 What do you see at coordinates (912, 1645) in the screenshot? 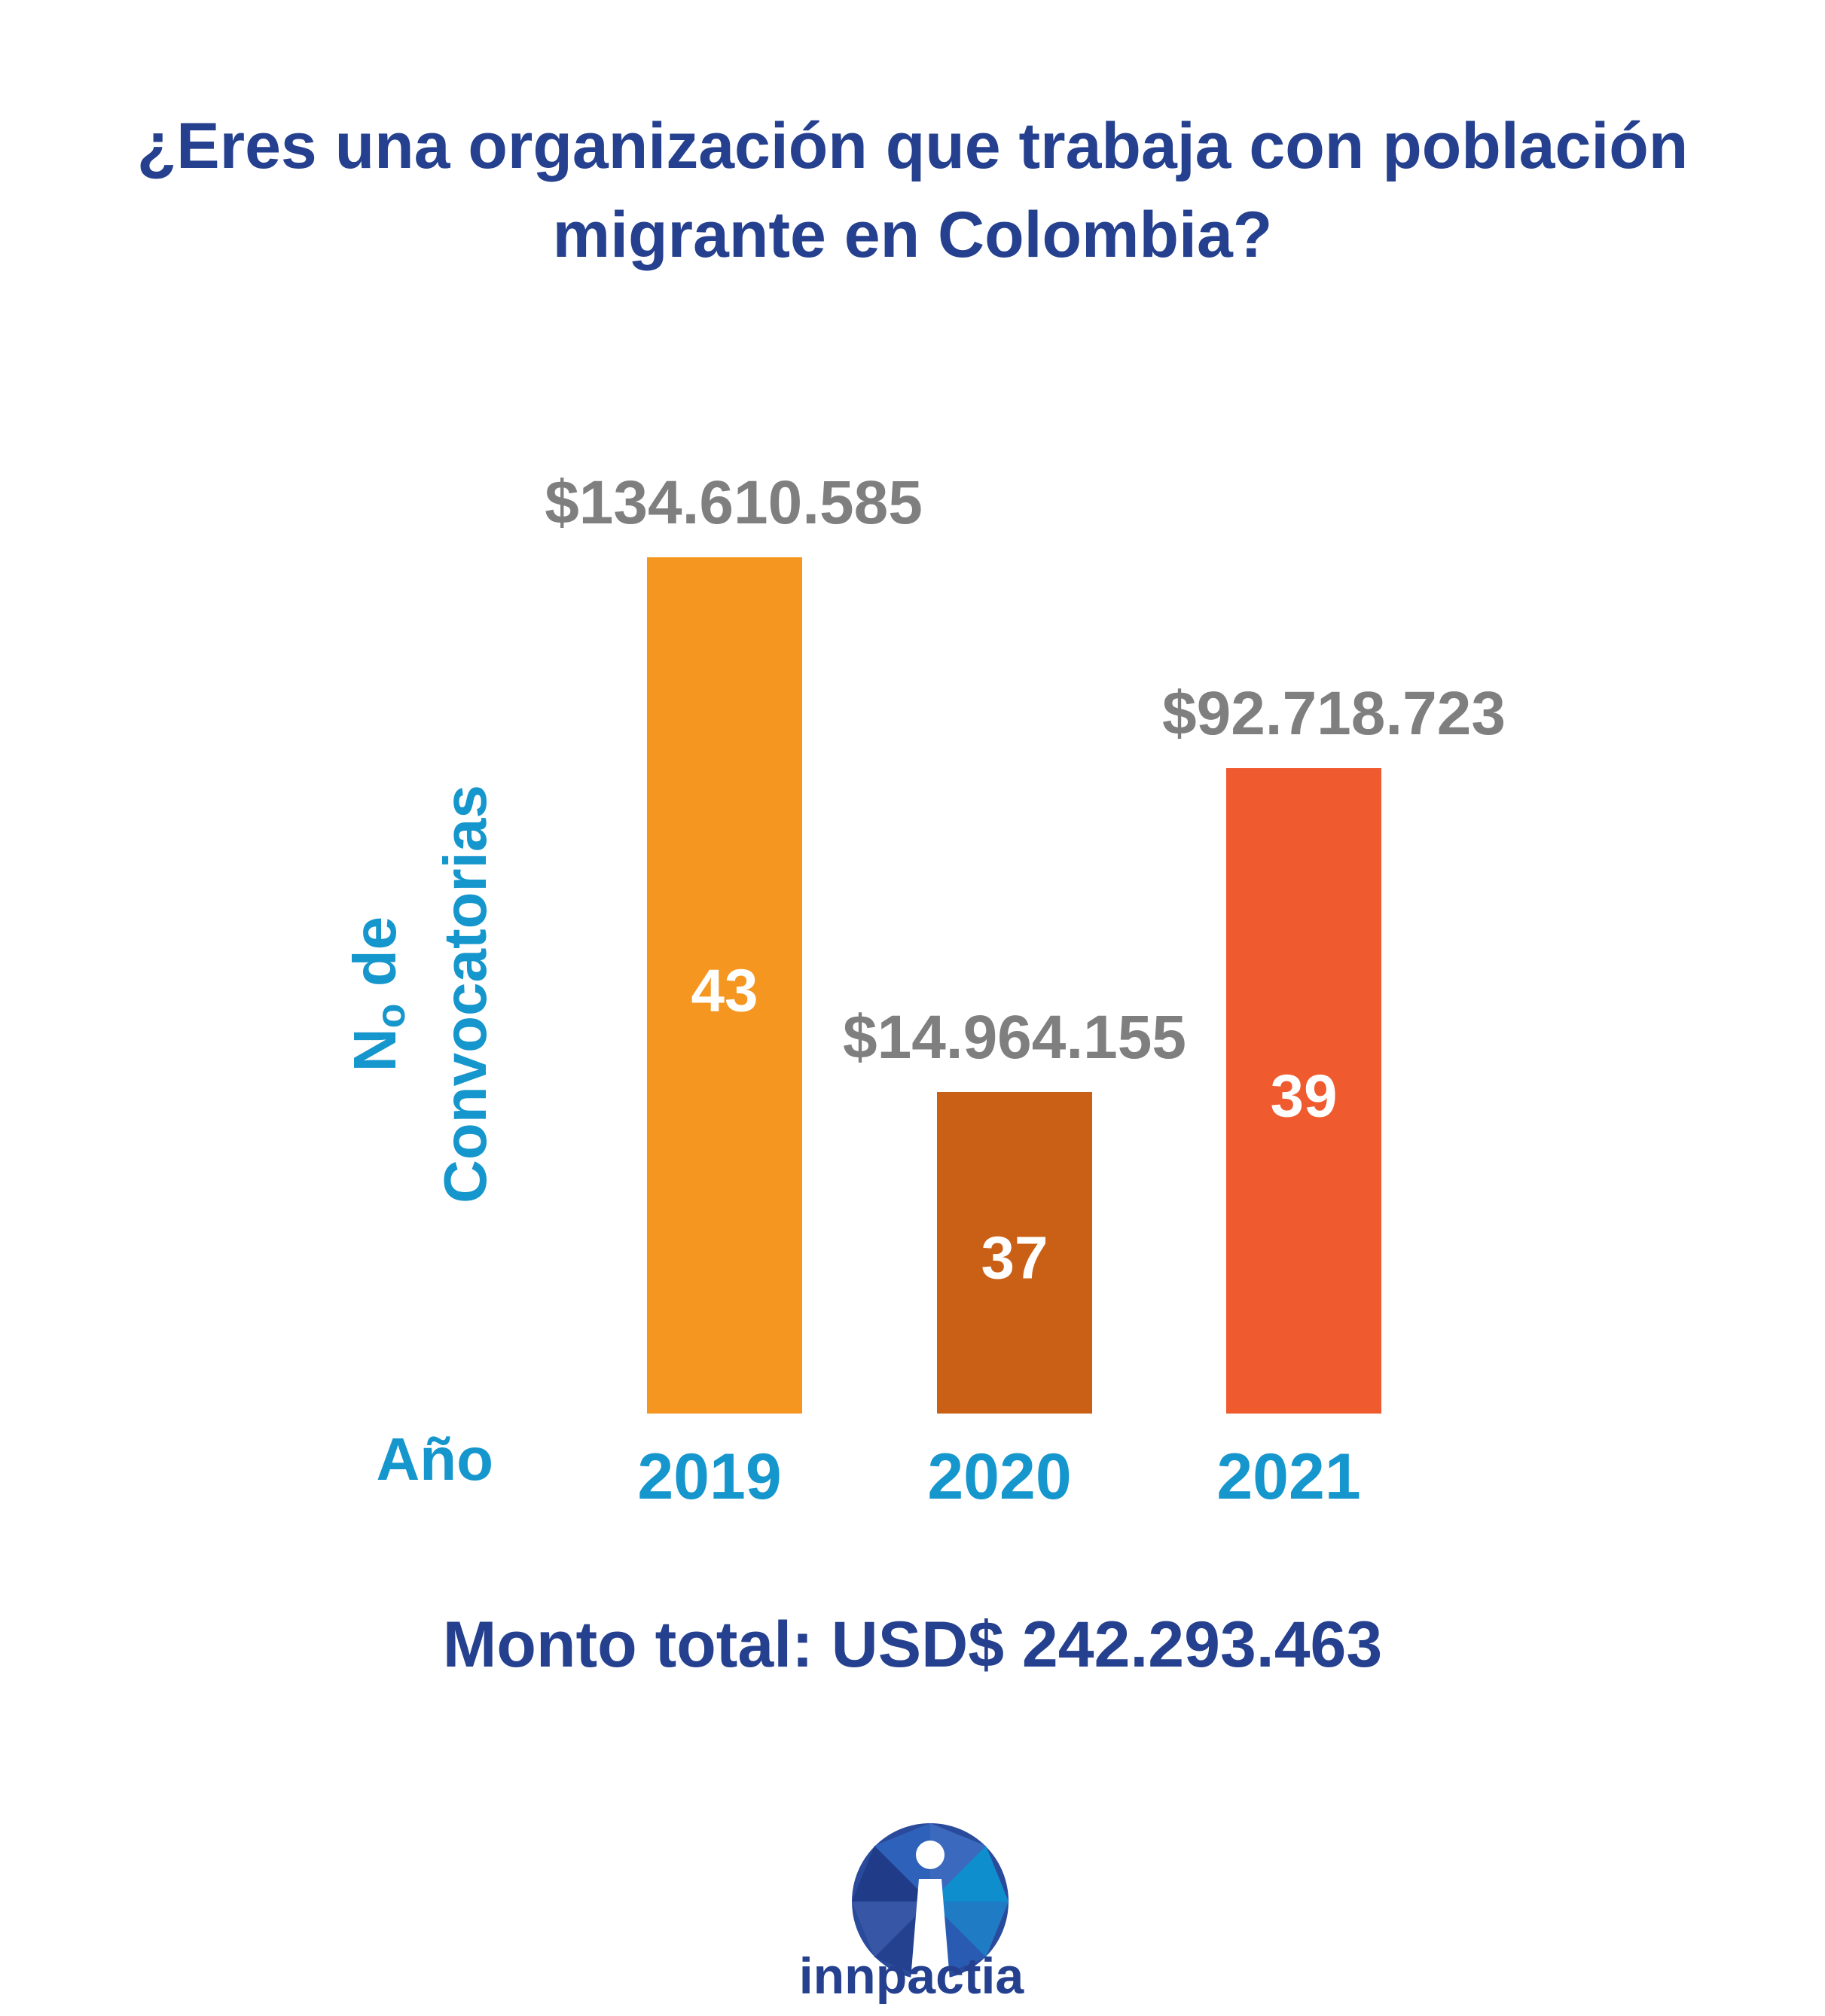
I see `total-amount: Monto total: USD$ 242.293.463` at bounding box center [912, 1645].